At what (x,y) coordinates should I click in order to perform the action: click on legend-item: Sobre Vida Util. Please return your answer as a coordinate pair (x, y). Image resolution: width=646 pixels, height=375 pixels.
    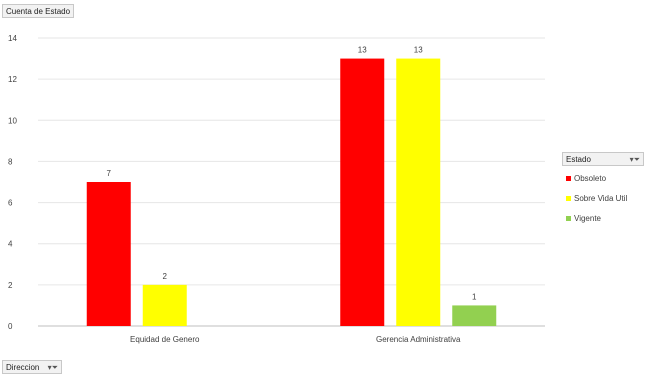
    Looking at the image, I should click on (603, 198).